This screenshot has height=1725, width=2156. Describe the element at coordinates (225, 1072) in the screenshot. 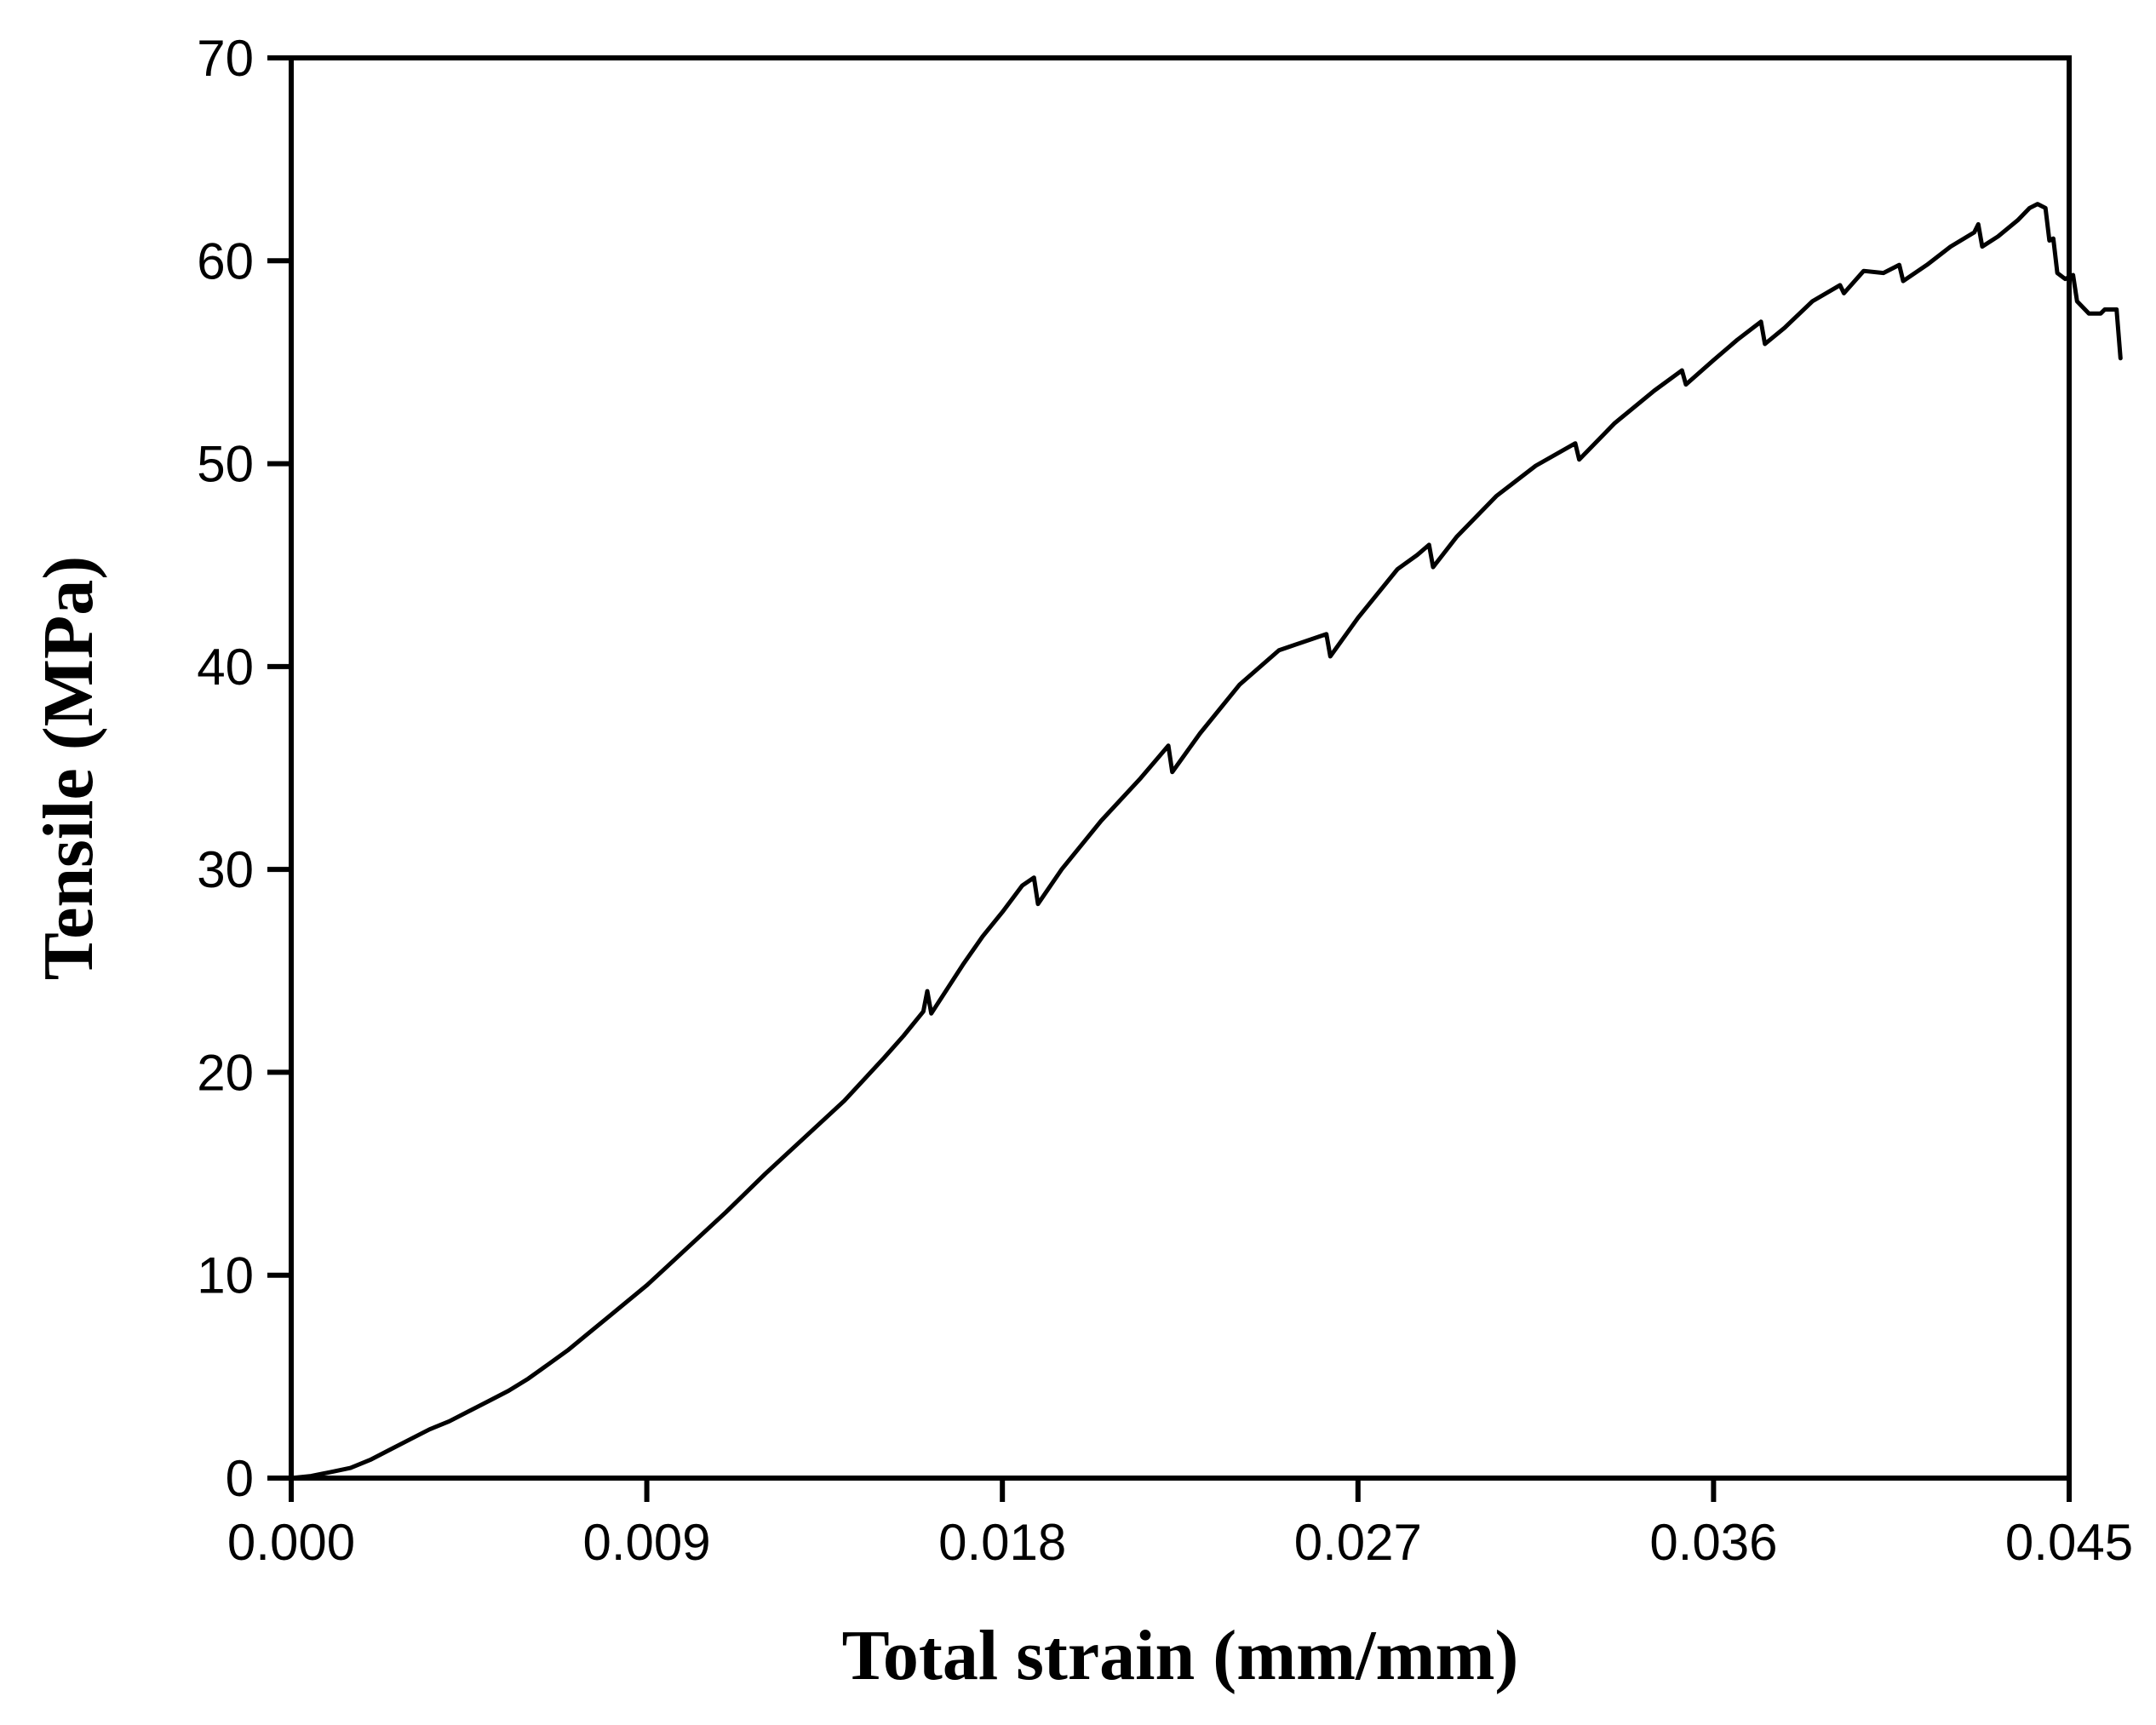

I see `y-tick-label: 20` at that location.